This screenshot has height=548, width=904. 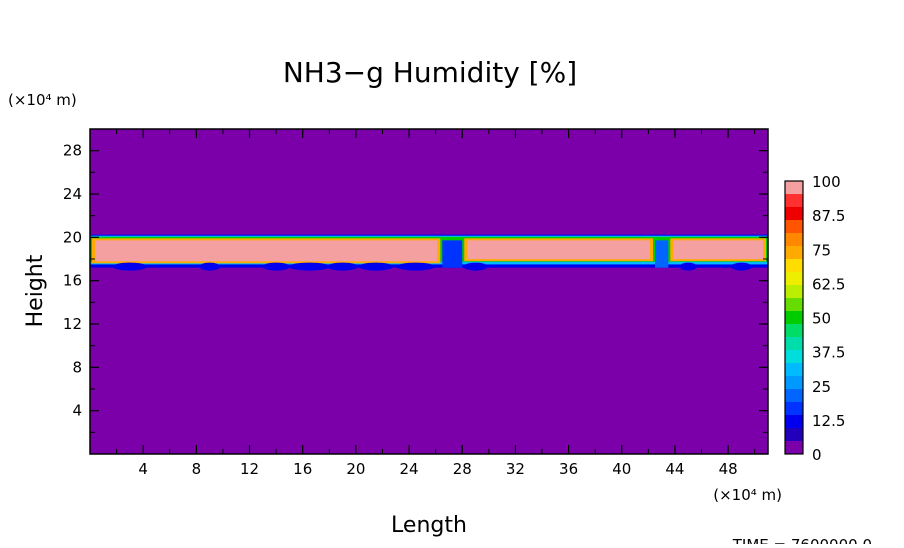 What do you see at coordinates (747, 495) in the screenshot?
I see `x-axis-unit: (×10⁴ m)` at bounding box center [747, 495].